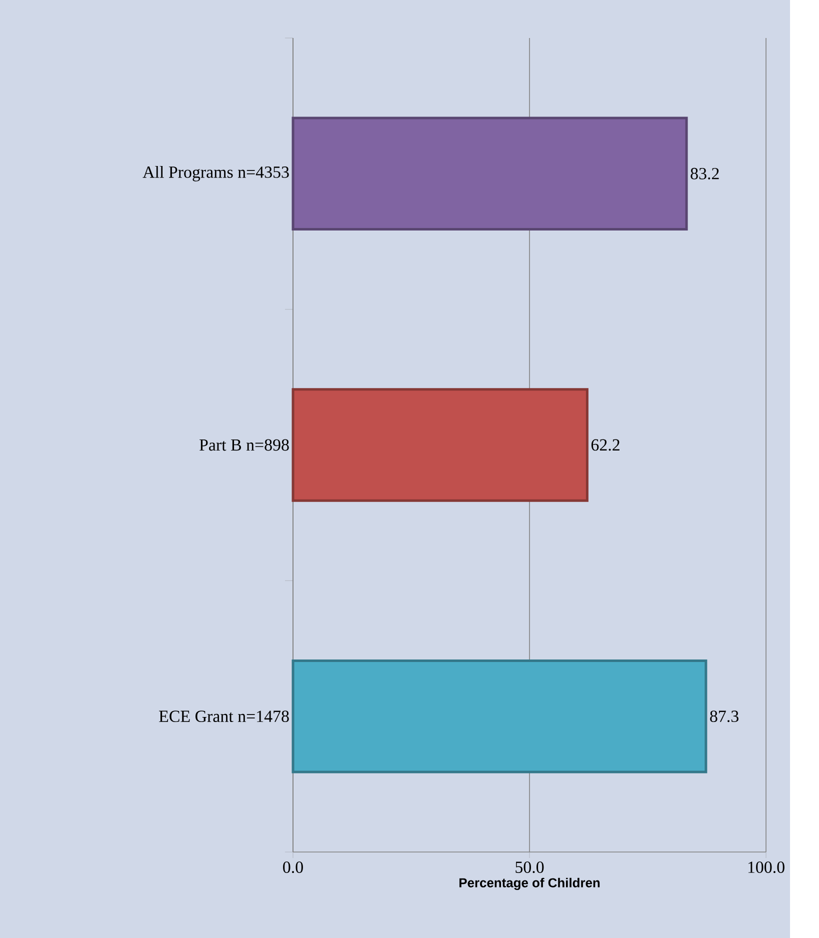  What do you see at coordinates (244, 445) in the screenshot?
I see `y-tick-label: Part B n=898` at bounding box center [244, 445].